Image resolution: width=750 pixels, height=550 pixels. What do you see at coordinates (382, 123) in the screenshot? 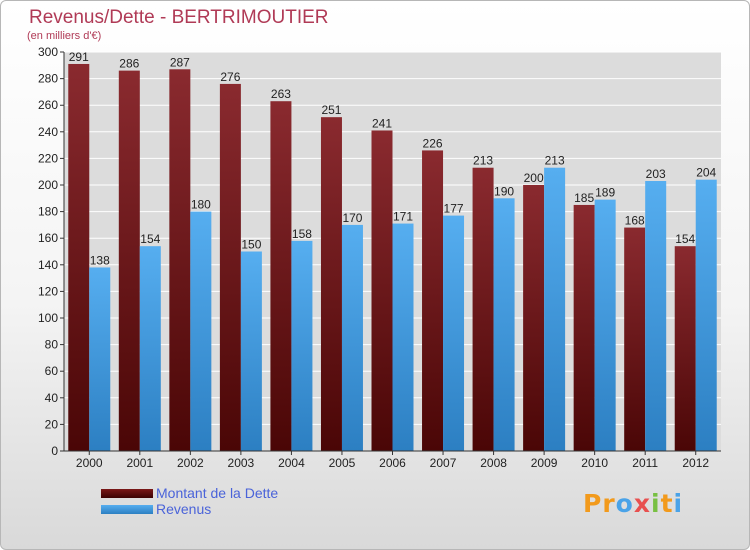
I see `dette-value-label: 241` at bounding box center [382, 123].